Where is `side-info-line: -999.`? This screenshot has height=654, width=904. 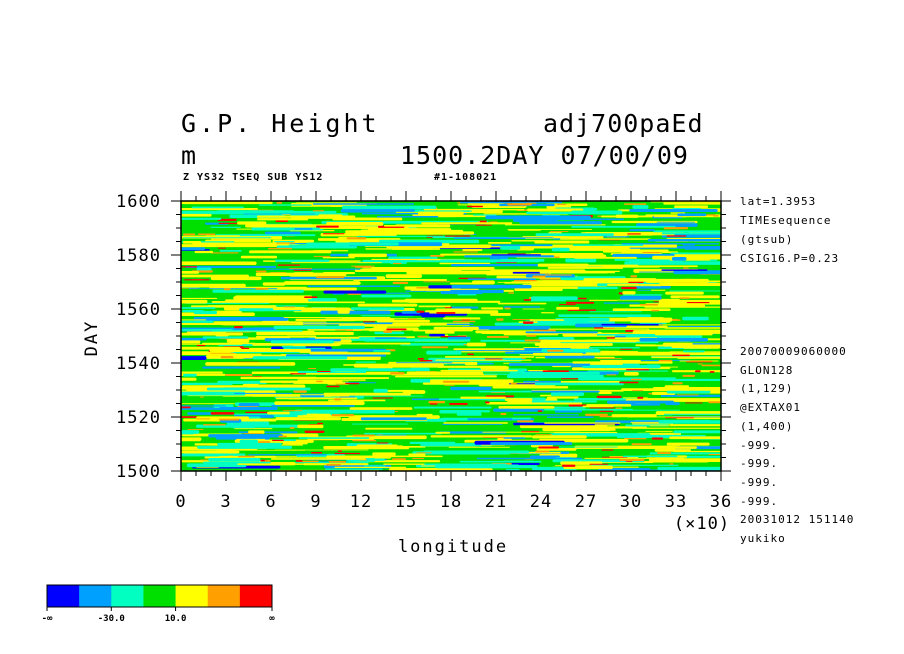 side-info-line: -999. is located at coordinates (759, 482).